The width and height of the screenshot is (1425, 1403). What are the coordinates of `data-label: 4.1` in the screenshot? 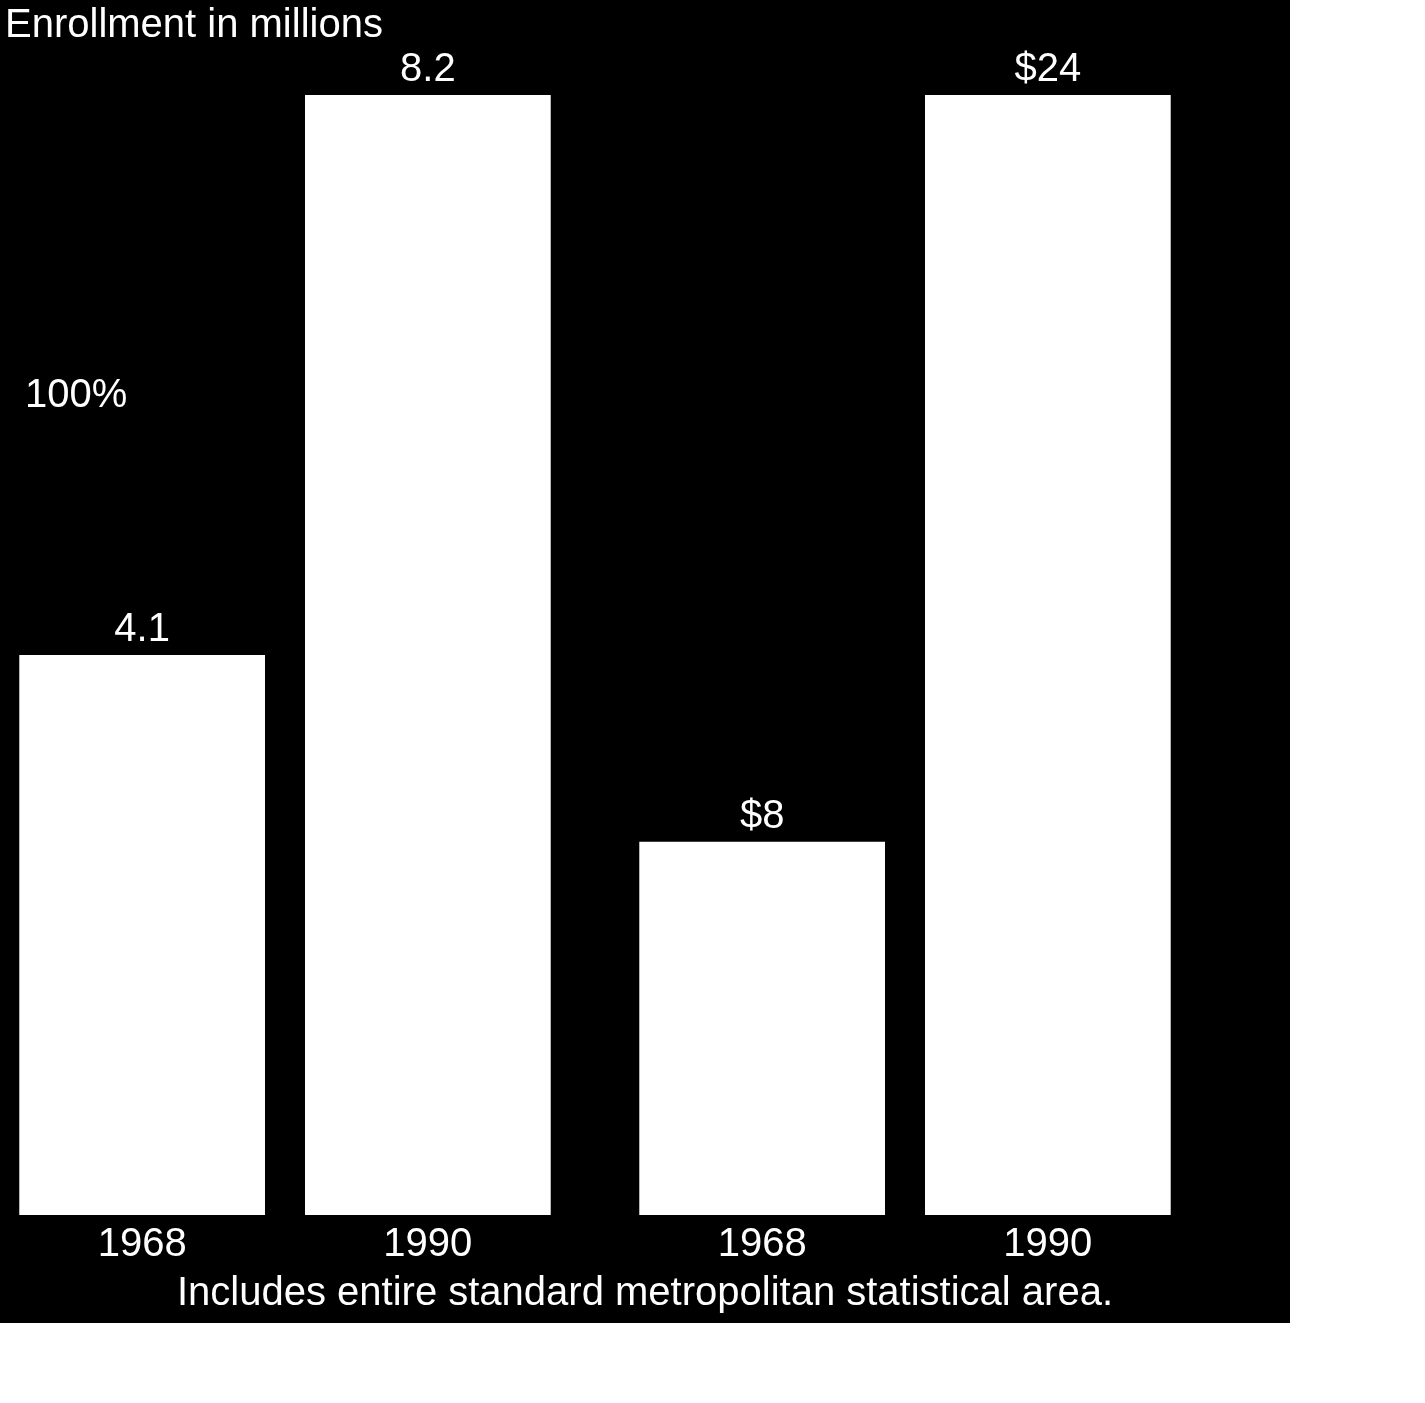 It's located at (142, 627).